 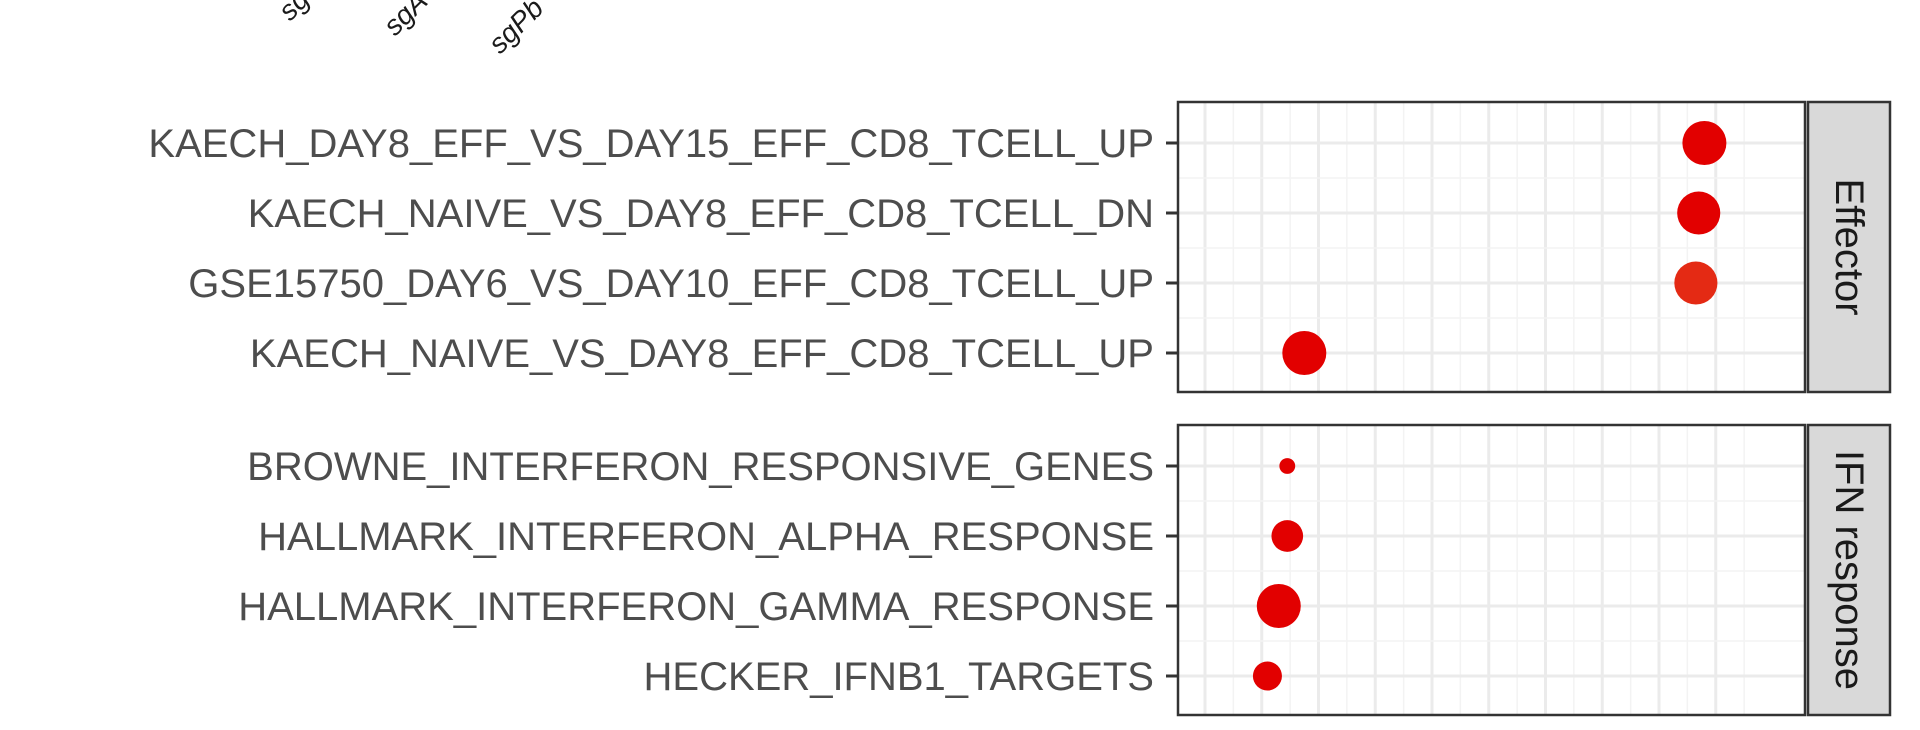 I want to click on y-tick-label: HALLMARK_INTERFERON_GAMMA_RESPONSE, so click(x=696, y=607).